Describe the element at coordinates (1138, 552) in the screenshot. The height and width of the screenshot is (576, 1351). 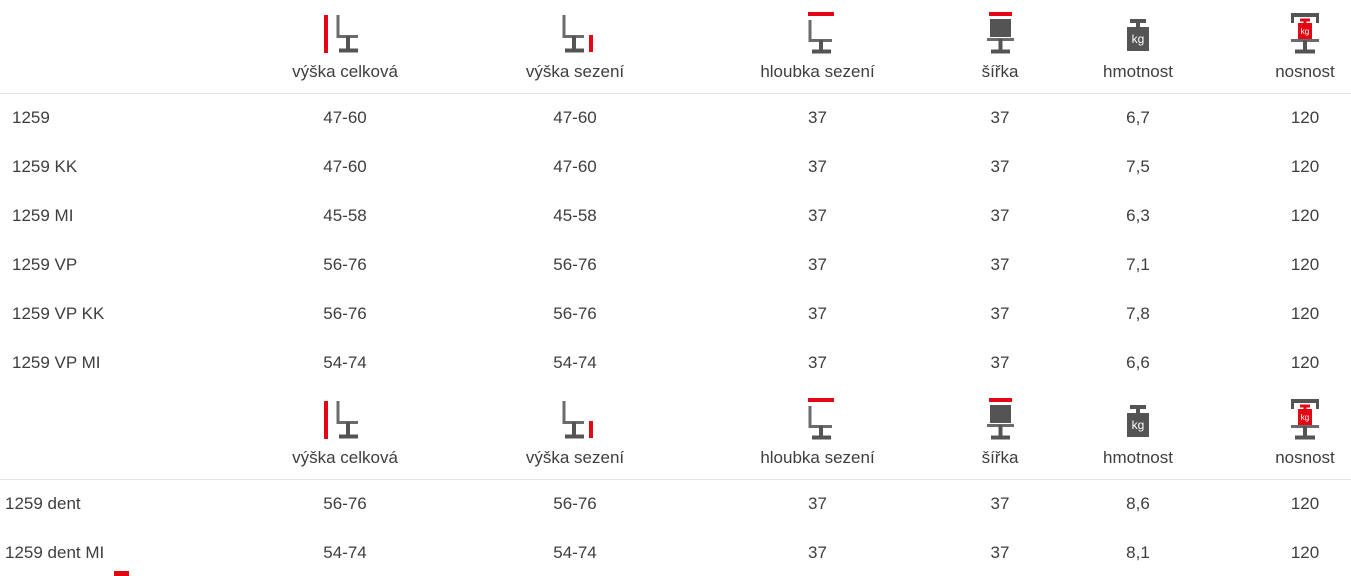
I see `cell-weight: 8,1` at that location.